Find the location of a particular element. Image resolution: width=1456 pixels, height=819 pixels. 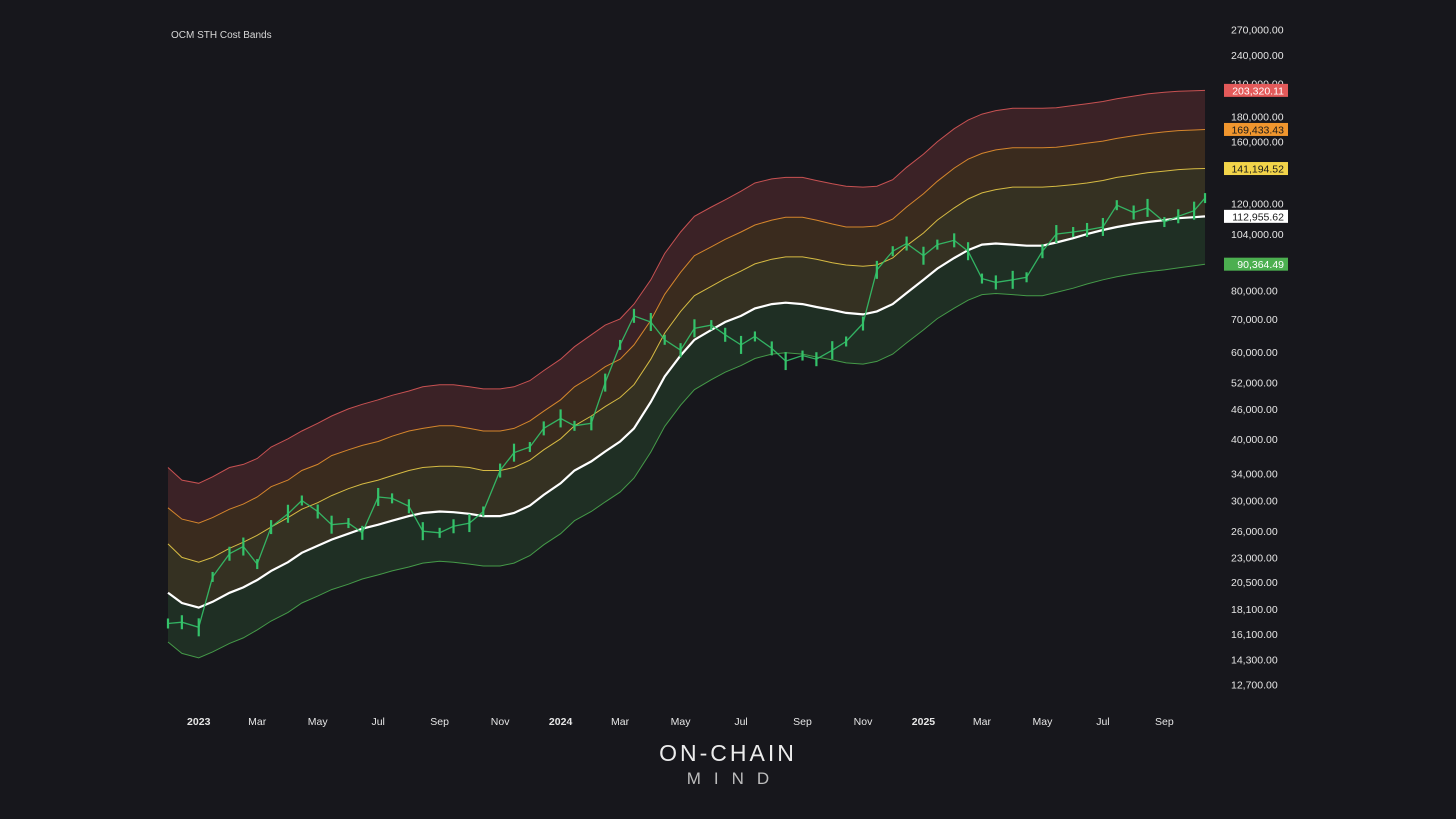

y-tick-label: 104,000.00 is located at coordinates (1257, 235).